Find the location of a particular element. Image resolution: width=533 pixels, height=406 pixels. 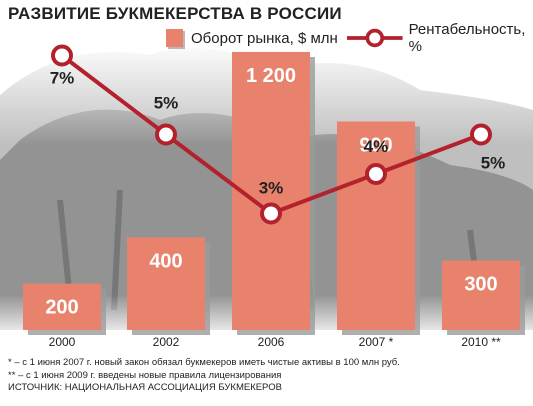

legend-label-profitability: Рентабельность, % is located at coordinates (467, 38).